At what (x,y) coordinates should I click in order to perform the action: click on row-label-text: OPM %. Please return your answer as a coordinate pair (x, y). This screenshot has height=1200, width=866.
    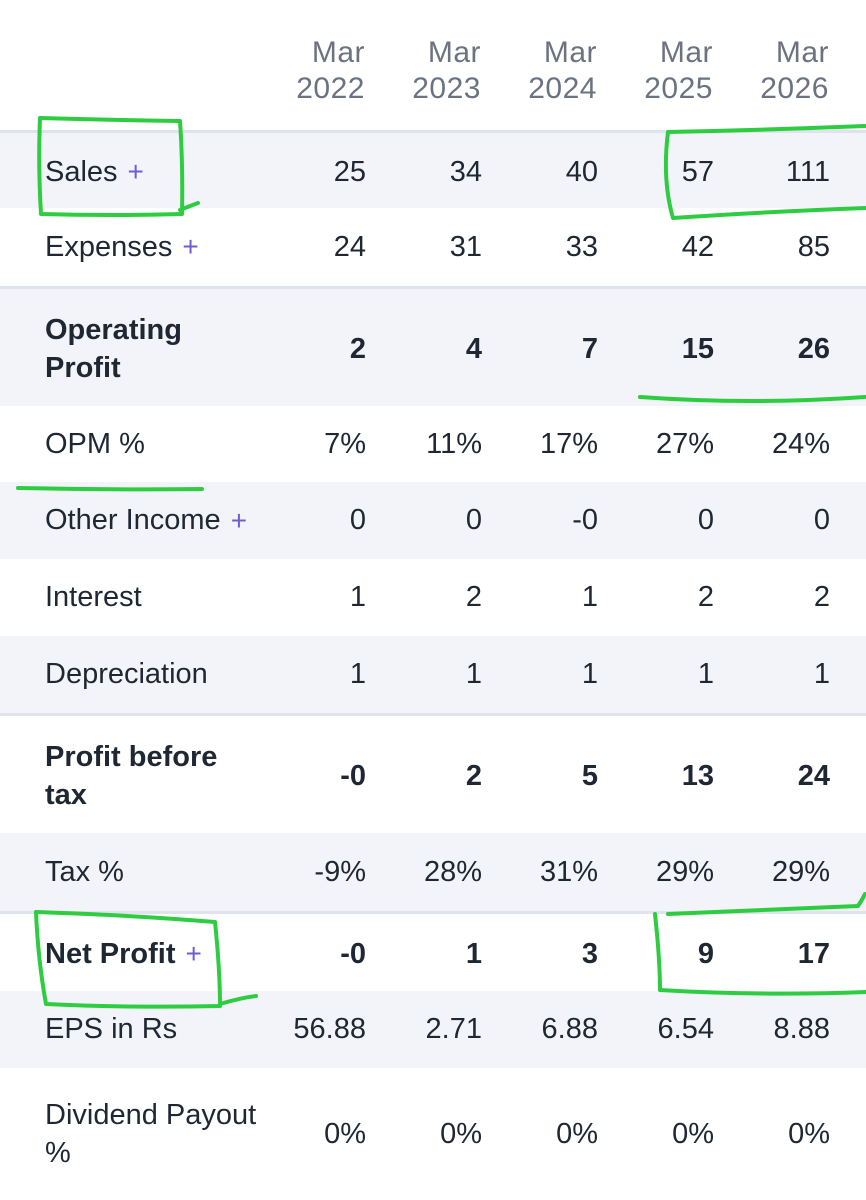
    Looking at the image, I should click on (95, 443).